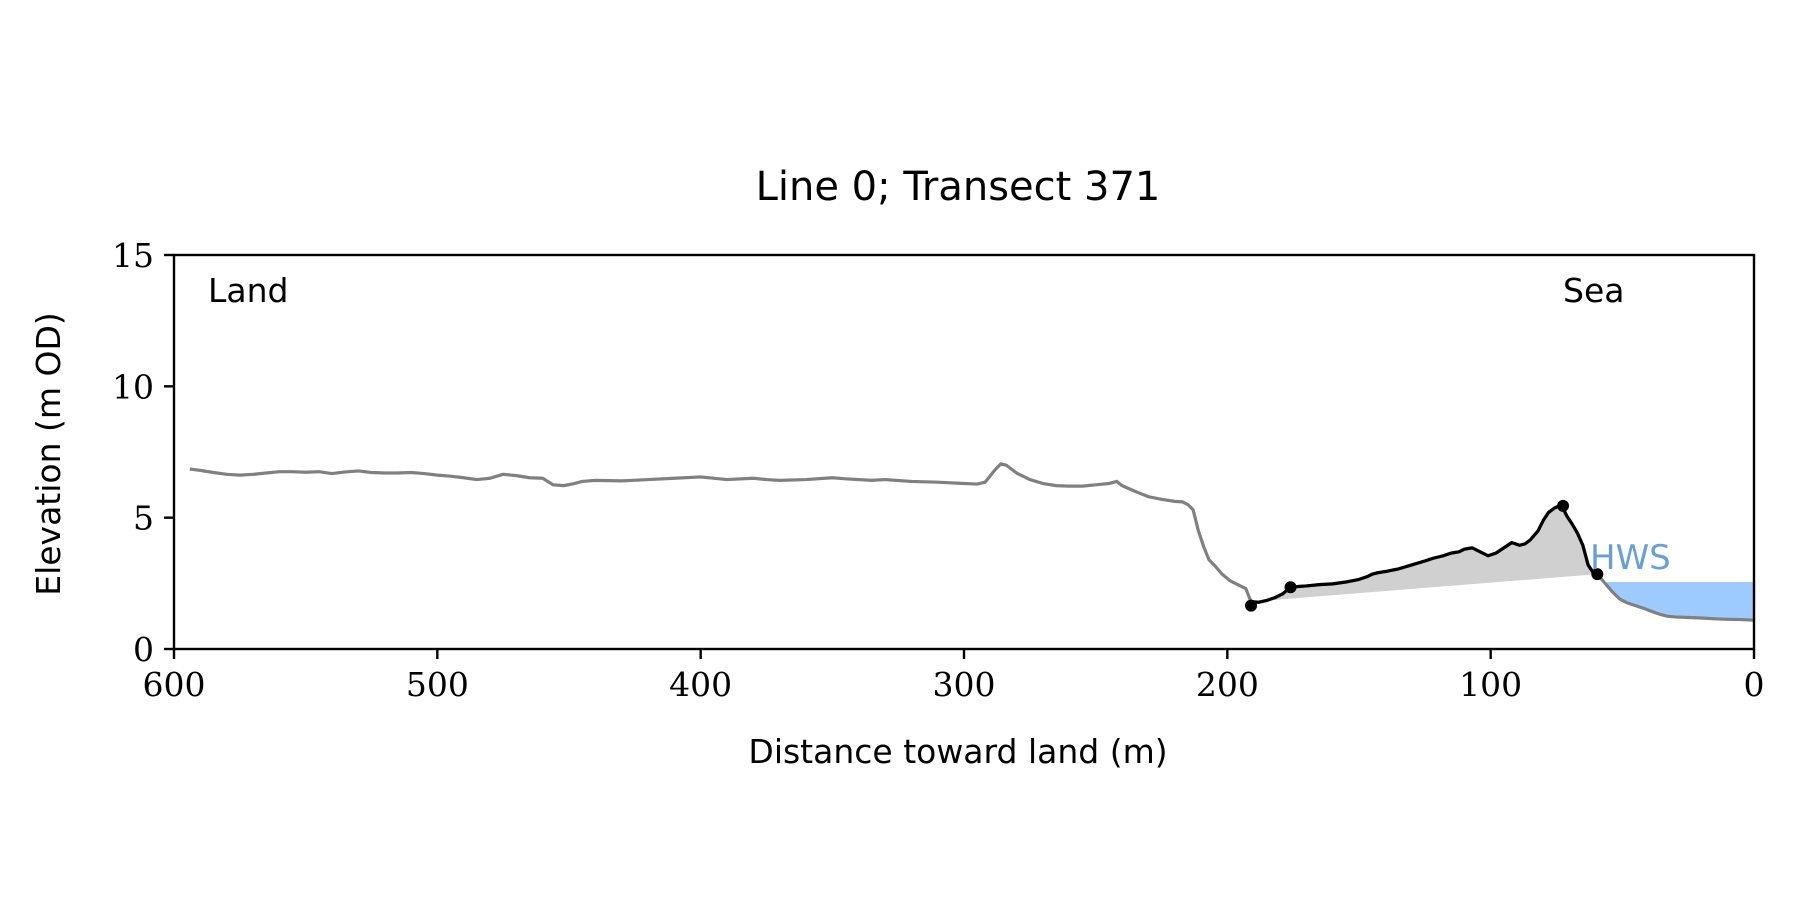 This screenshot has width=1800, height=900. Describe the element at coordinates (700, 684) in the screenshot. I see `x-tick-label-400: 400` at that location.